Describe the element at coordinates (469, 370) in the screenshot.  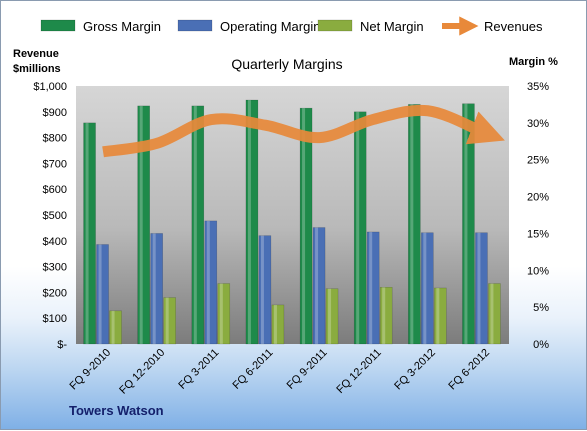
I see `x-axis-tick-label: FQ 6-2012` at that location.